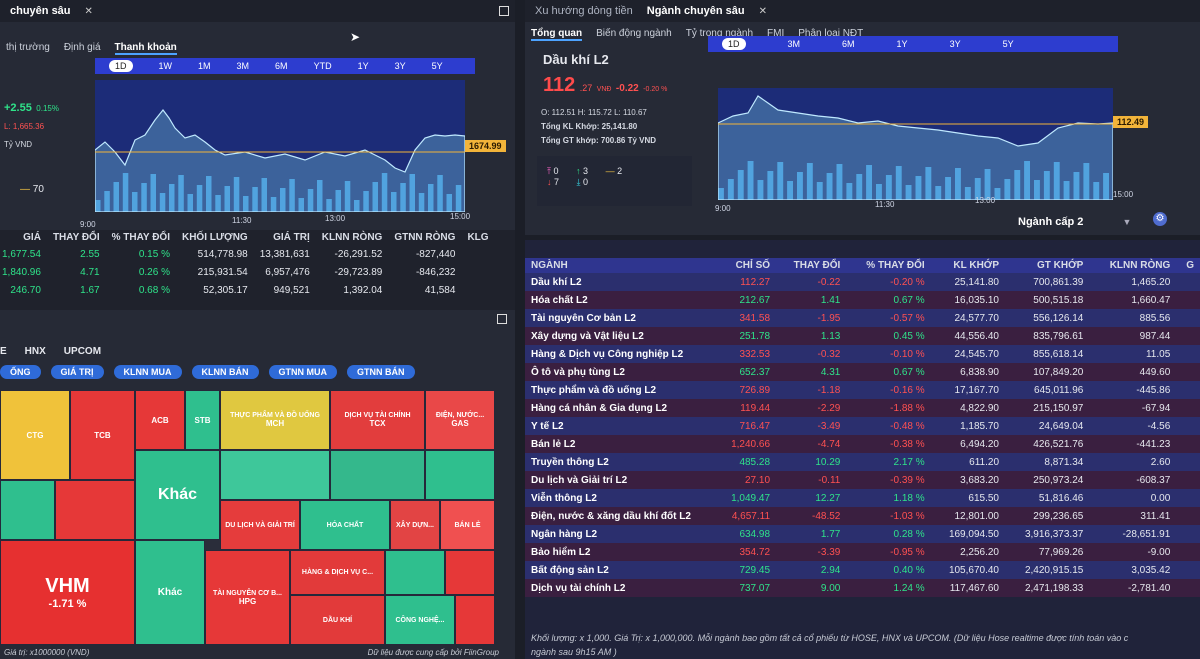 This screenshot has width=1200, height=659. I want to click on col-g: G, so click(1190, 265).